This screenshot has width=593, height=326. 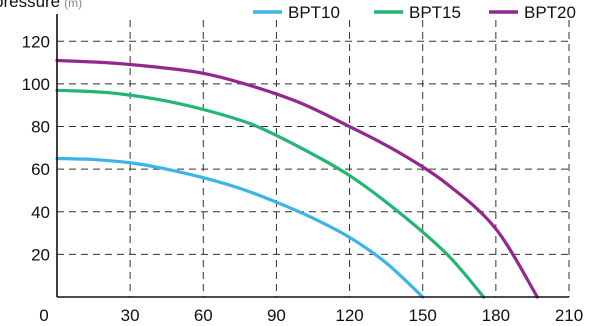 What do you see at coordinates (311, 315) in the screenshot?
I see `x-tick-labels: 0 30 60 90 120 150 180 210` at bounding box center [311, 315].